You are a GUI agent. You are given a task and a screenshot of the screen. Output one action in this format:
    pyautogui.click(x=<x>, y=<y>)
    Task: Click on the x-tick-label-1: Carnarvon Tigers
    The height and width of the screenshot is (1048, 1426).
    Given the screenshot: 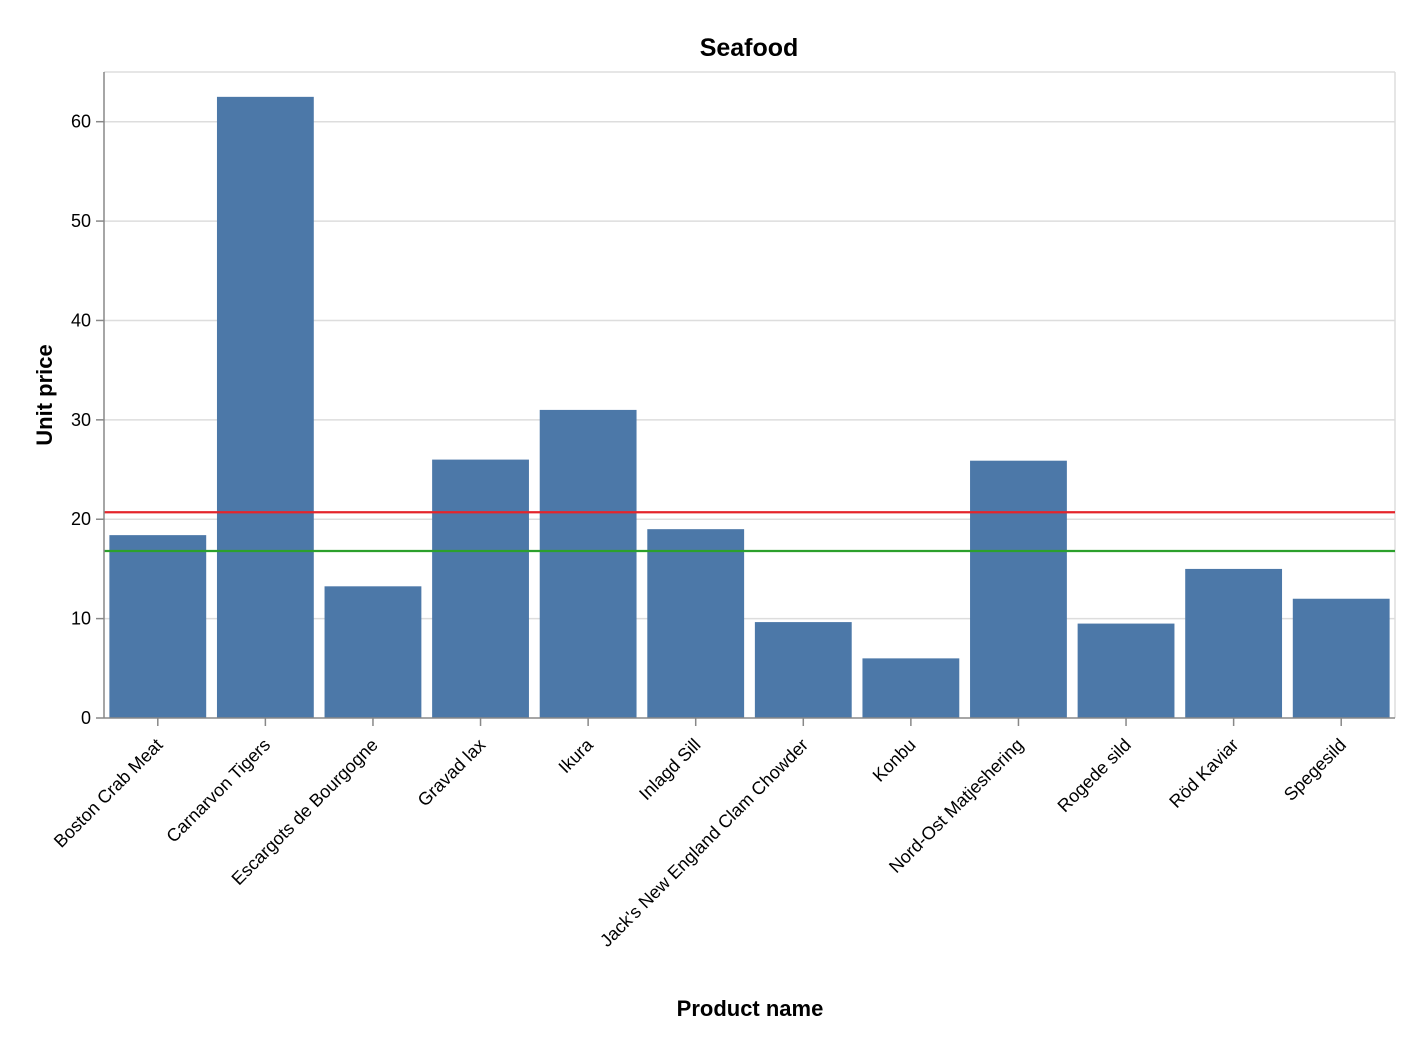 What is the action you would take?
    pyautogui.click(x=218, y=791)
    